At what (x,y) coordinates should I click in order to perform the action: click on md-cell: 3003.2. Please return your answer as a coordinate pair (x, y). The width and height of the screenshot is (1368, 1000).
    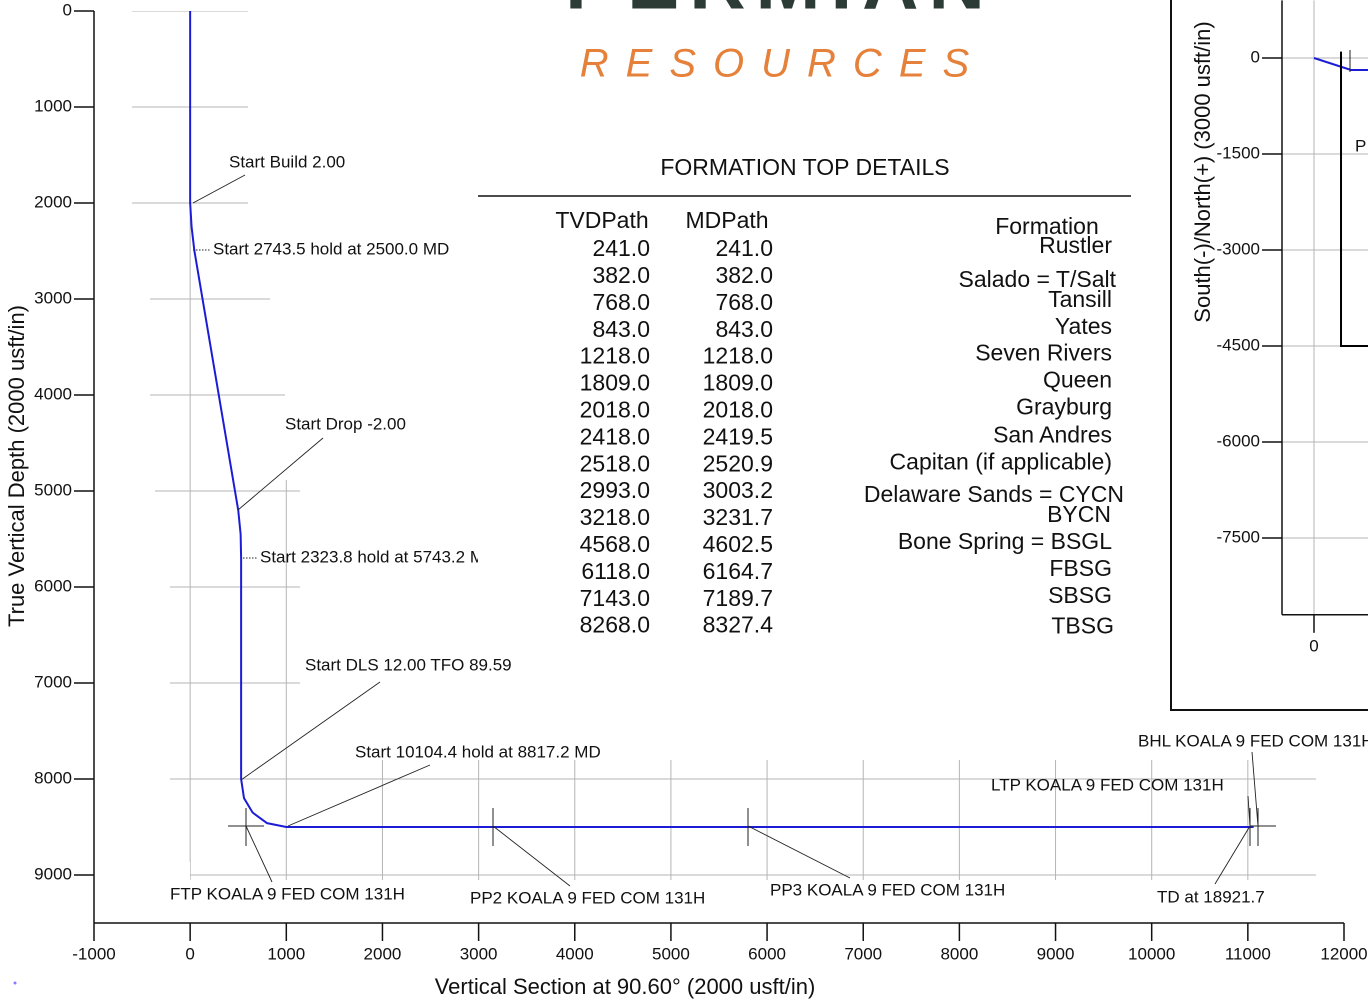
    Looking at the image, I should click on (738, 490).